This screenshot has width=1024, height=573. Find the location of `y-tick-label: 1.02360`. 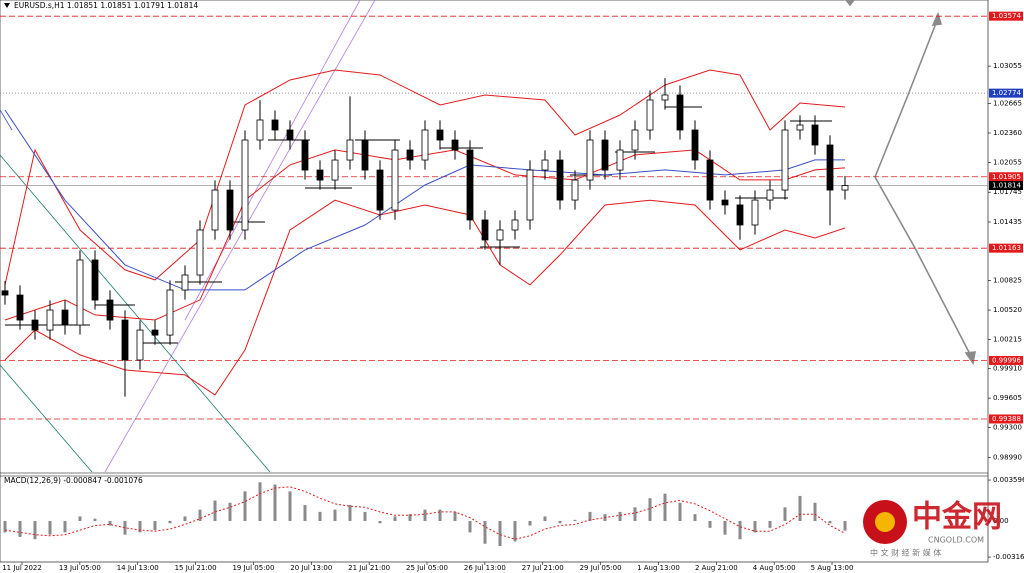

y-tick-label: 1.02360 is located at coordinates (1007, 133).